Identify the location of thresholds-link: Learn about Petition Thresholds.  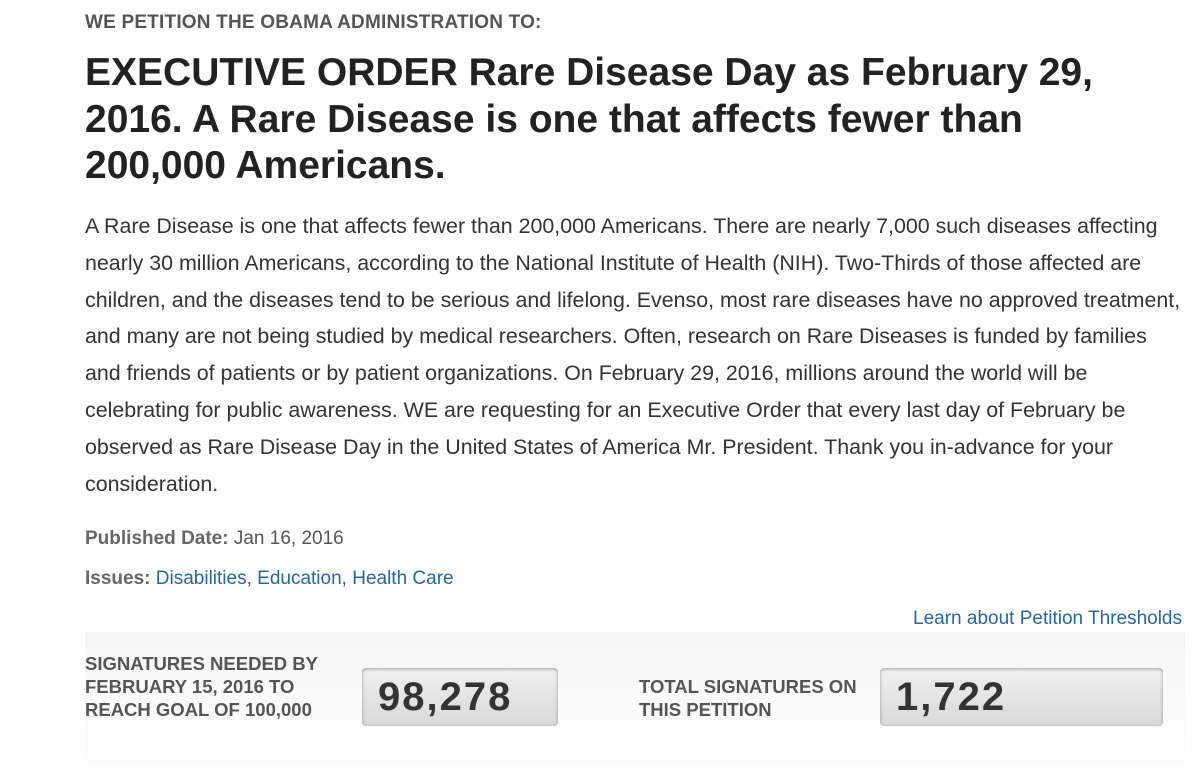
(1047, 618).